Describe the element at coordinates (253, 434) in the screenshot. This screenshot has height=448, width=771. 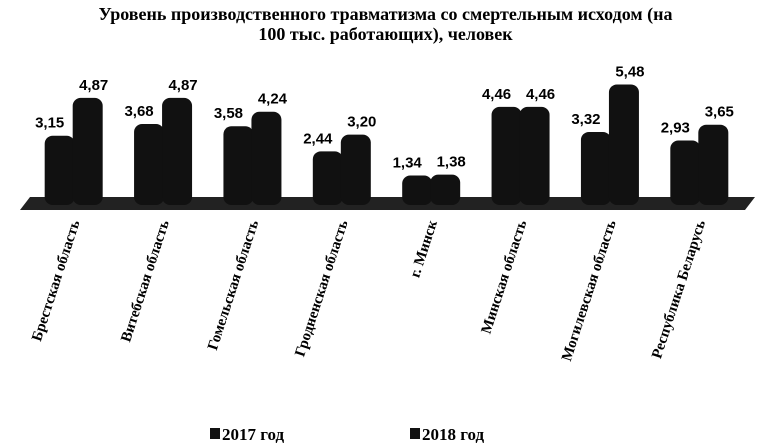
I see `legend-label: 2017 год` at that location.